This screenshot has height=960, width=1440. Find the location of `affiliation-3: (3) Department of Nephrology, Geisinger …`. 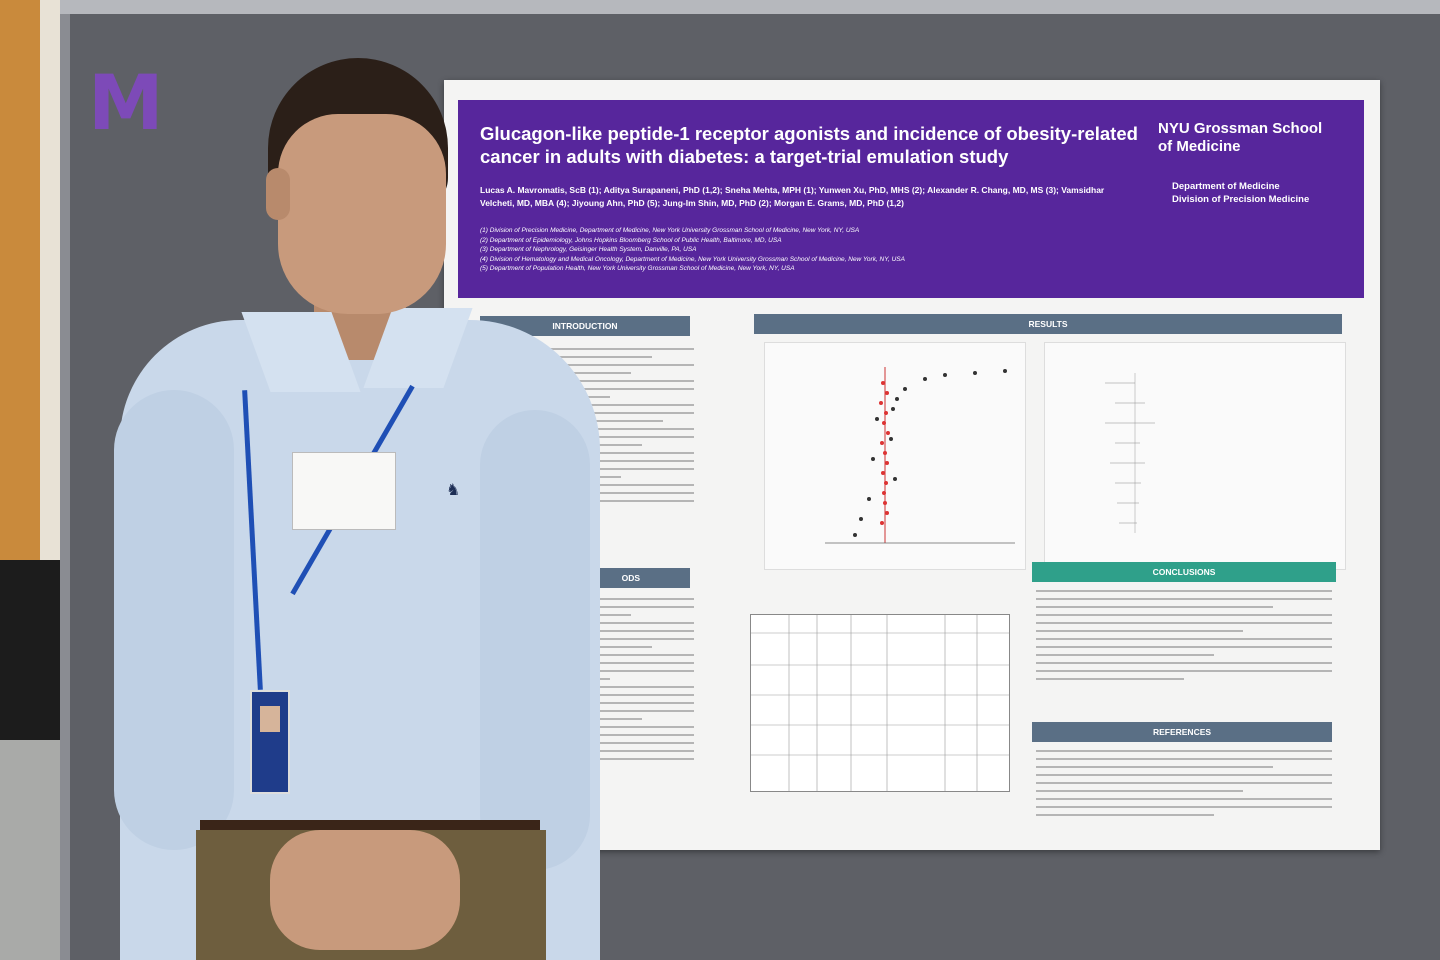

affiliation-3: (3) Department of Nephrology, Geisinger … is located at coordinates (588, 249).